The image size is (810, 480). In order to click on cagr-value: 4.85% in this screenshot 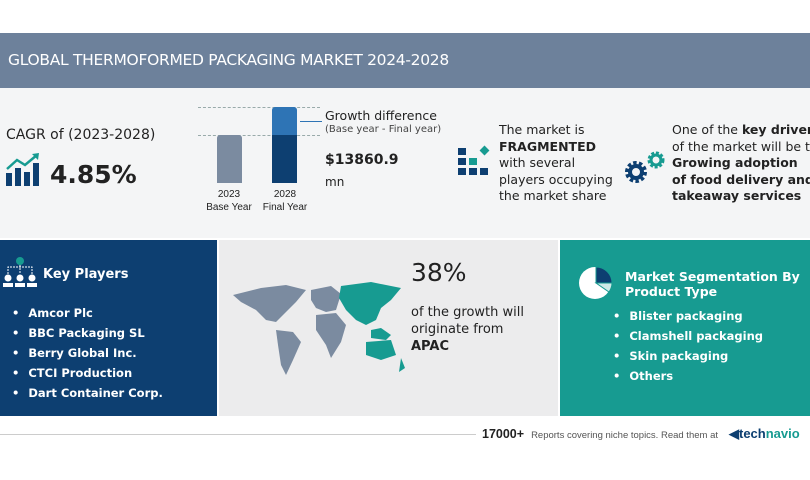, I will do `click(93, 174)`.